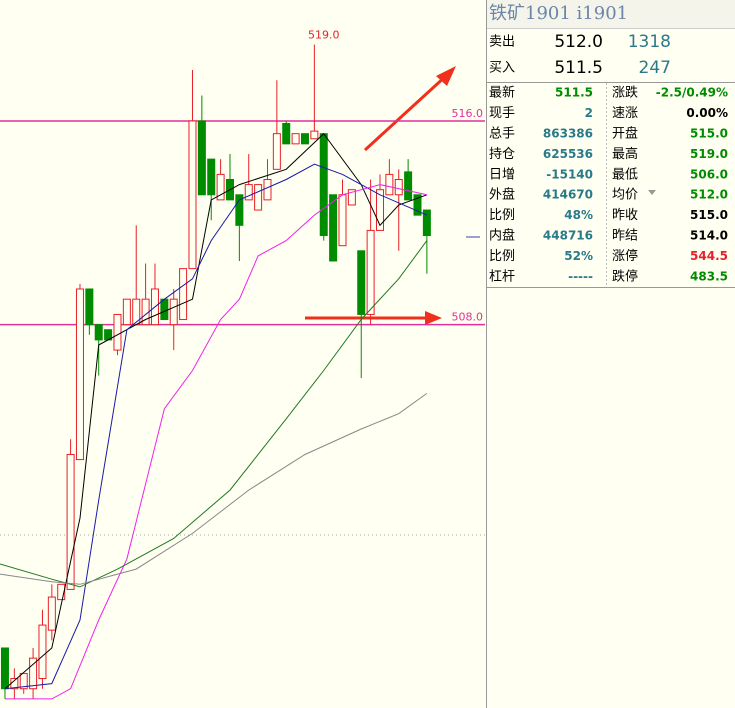  Describe the element at coordinates (324, 35) in the screenshot. I see `high-annotation: 519.0` at that location.